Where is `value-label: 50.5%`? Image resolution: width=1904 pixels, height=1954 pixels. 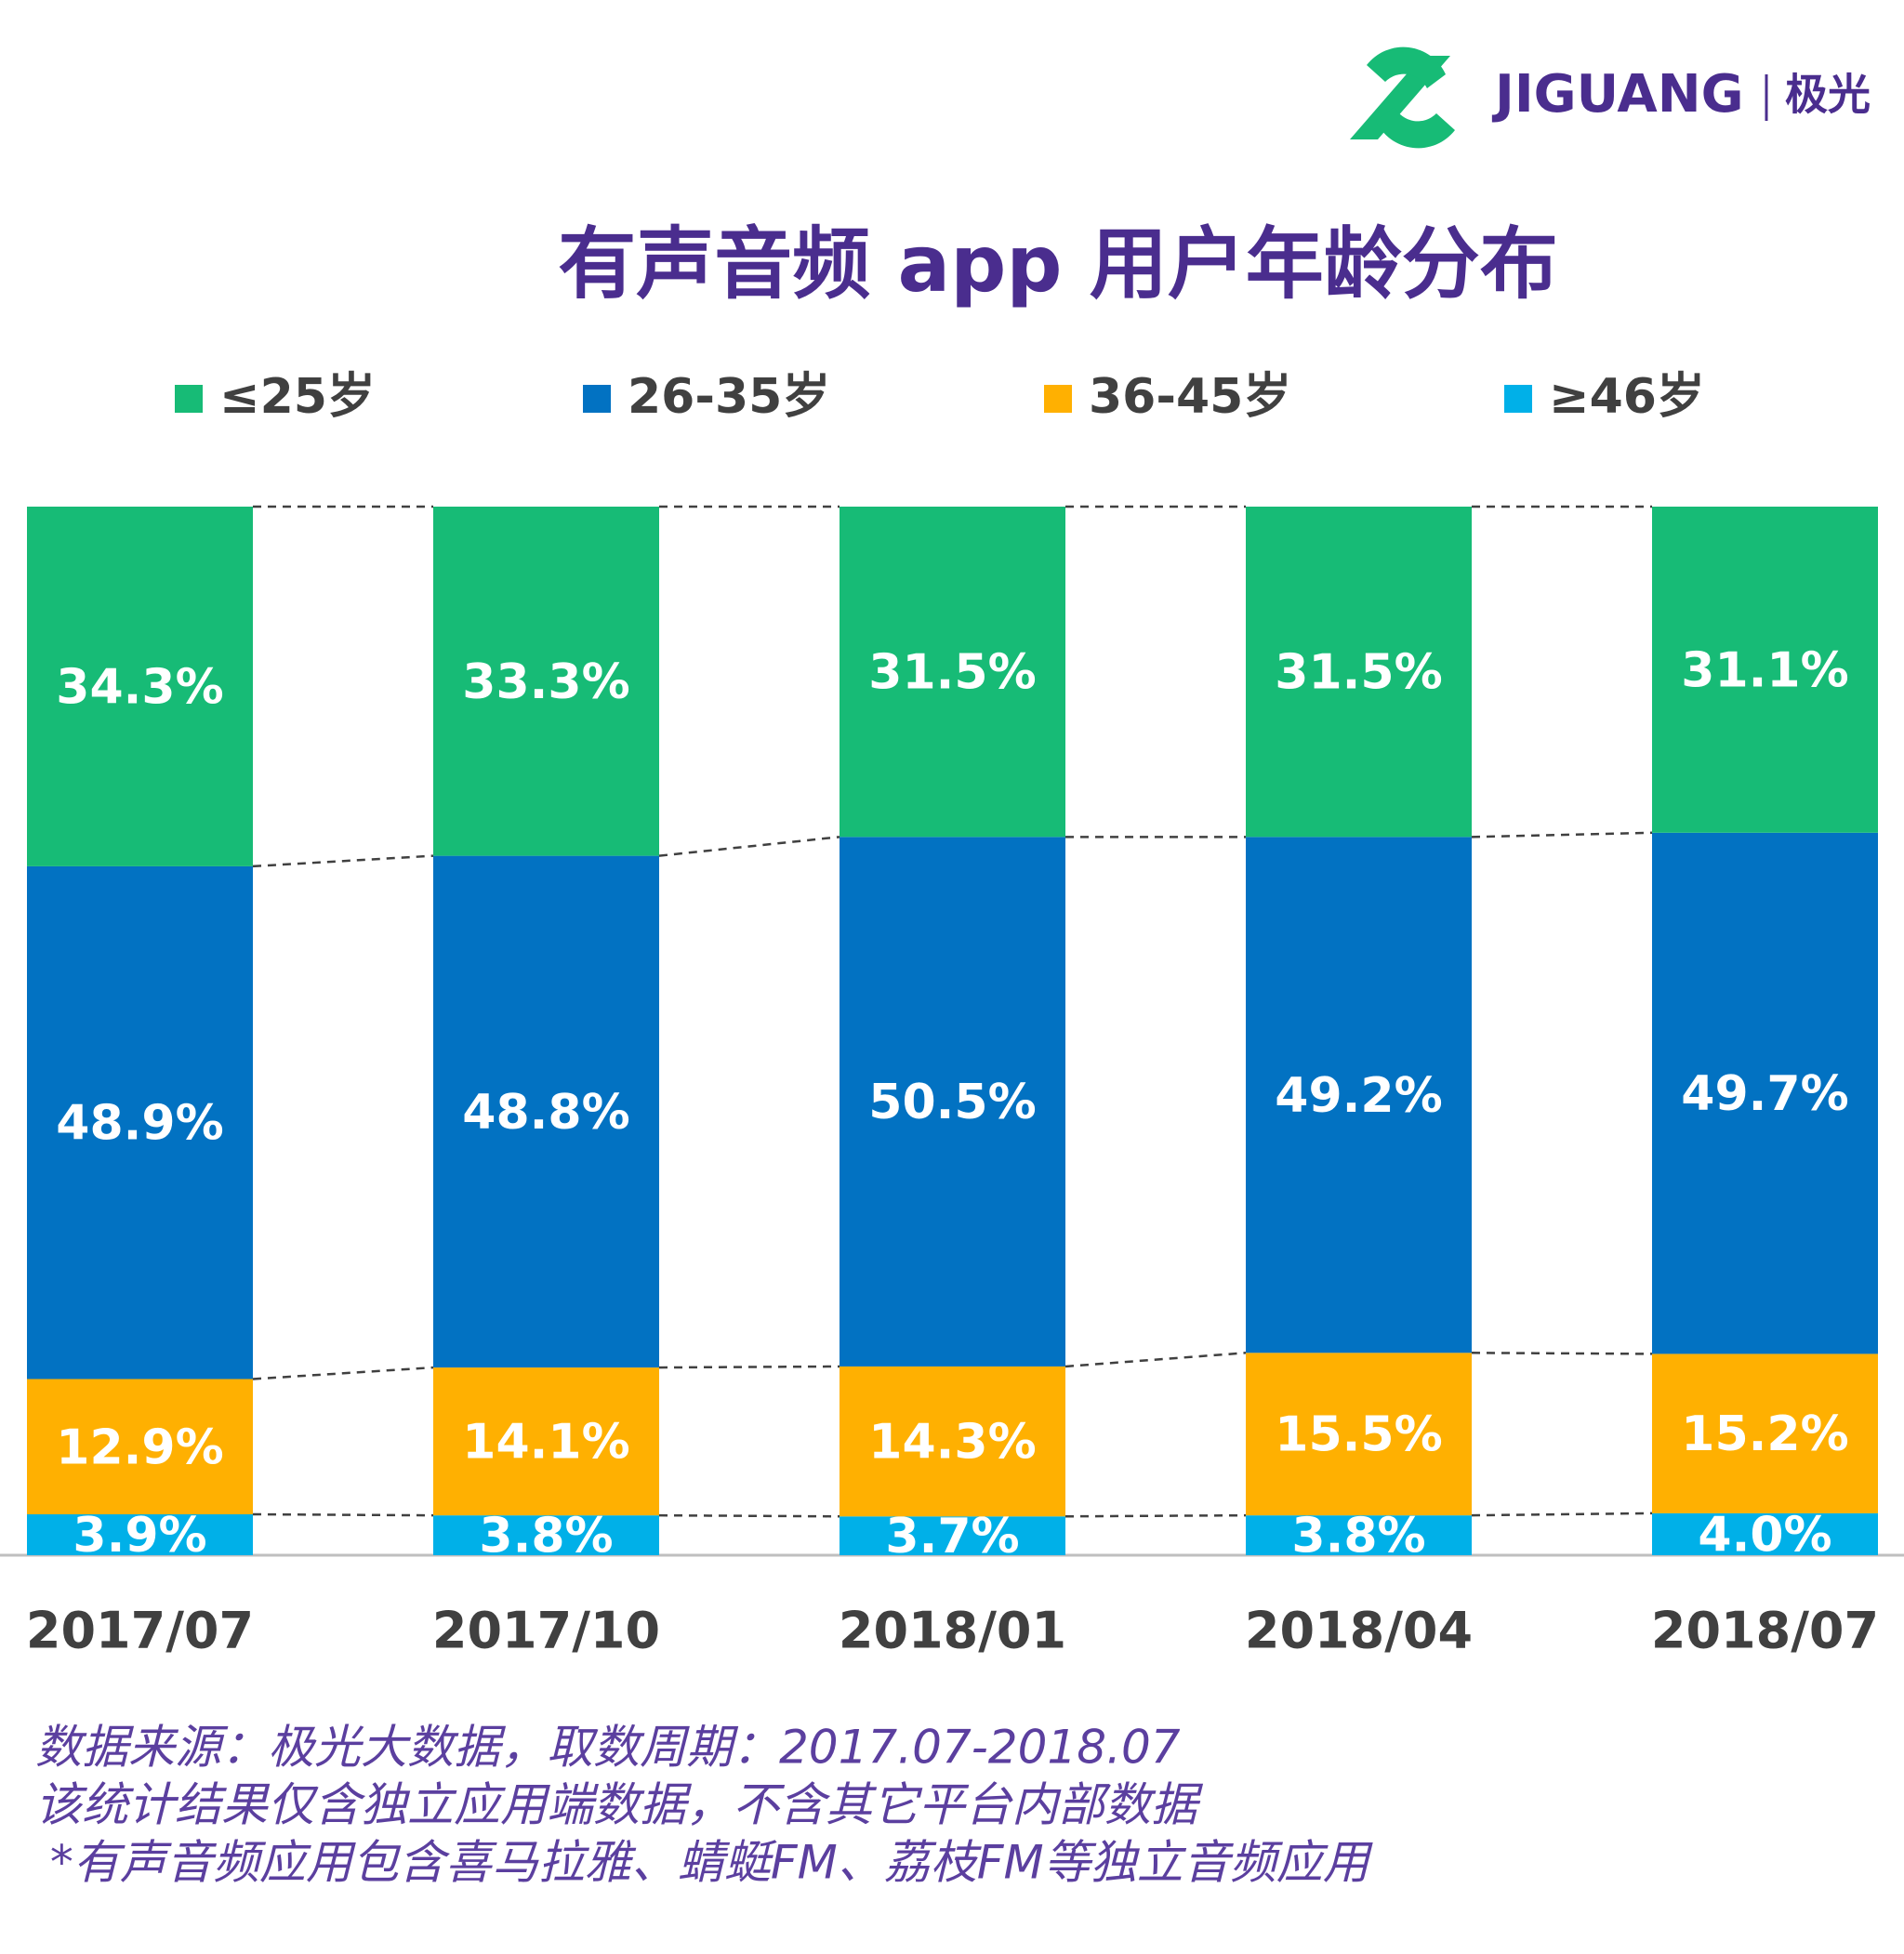
value-label: 50.5% is located at coordinates (952, 1102).